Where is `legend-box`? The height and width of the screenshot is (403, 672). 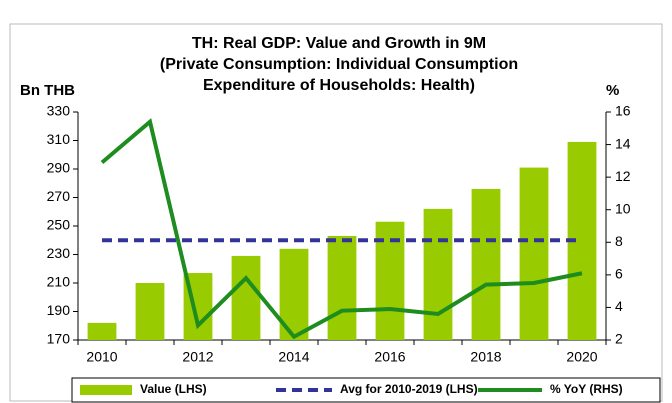
legend-box is located at coordinates (366, 390).